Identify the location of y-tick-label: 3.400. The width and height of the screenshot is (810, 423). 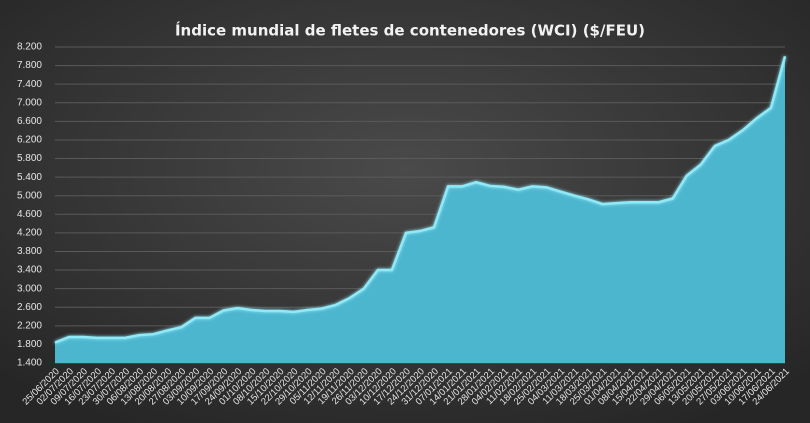
(29, 270).